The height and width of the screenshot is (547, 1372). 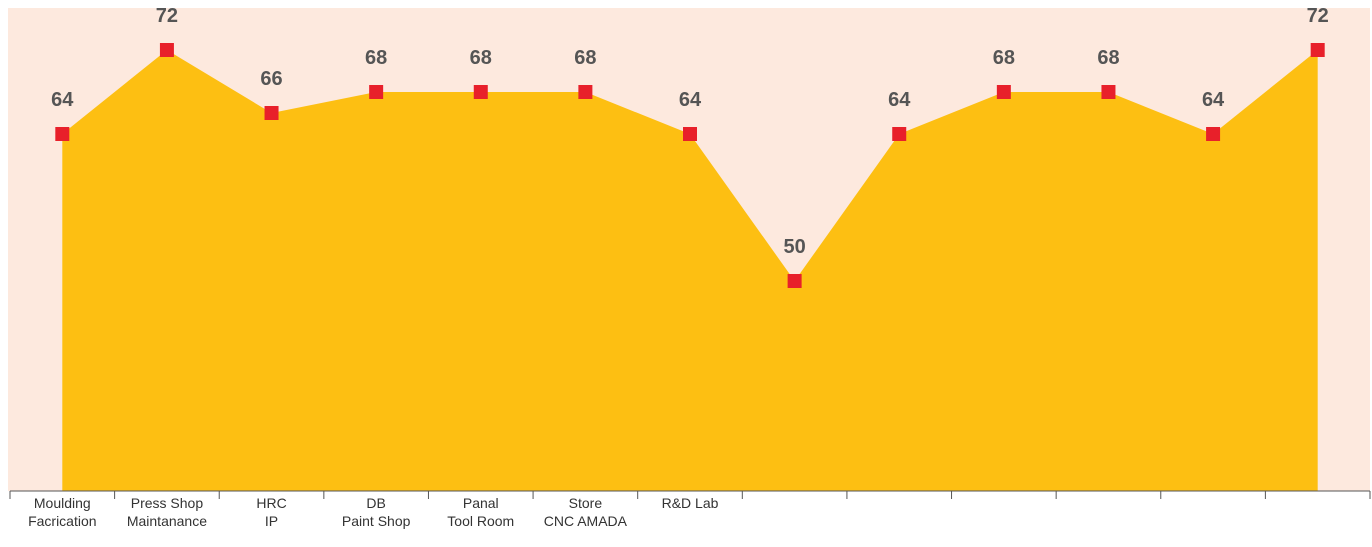 What do you see at coordinates (586, 503) in the screenshot?
I see `x-tick-label: Store` at bounding box center [586, 503].